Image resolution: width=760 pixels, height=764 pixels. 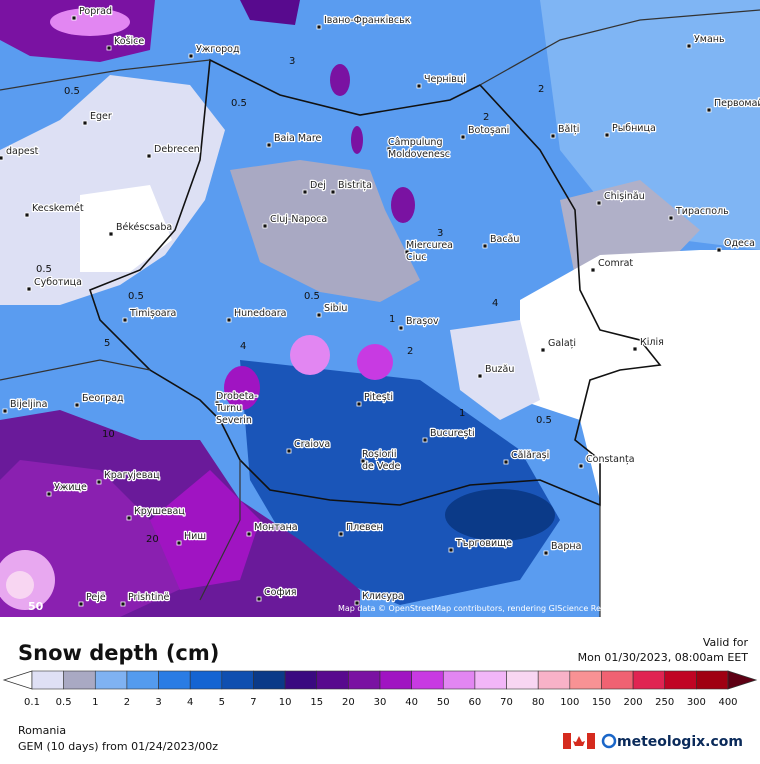 I want to click on colorbar-tick-label: 70, so click(x=506, y=702).